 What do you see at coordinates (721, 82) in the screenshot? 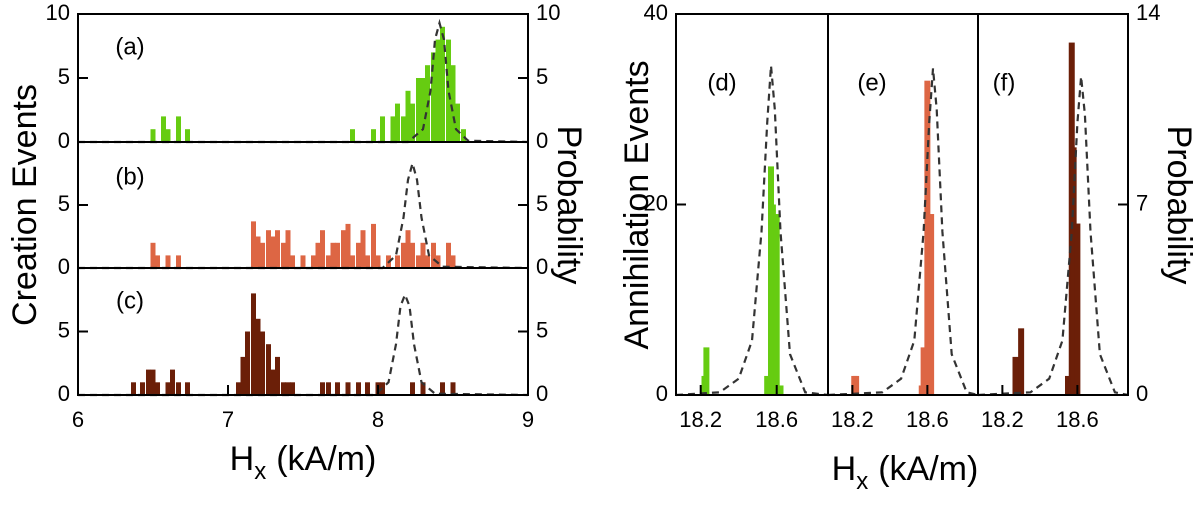
I see `panel-label: (d)` at bounding box center [721, 82].